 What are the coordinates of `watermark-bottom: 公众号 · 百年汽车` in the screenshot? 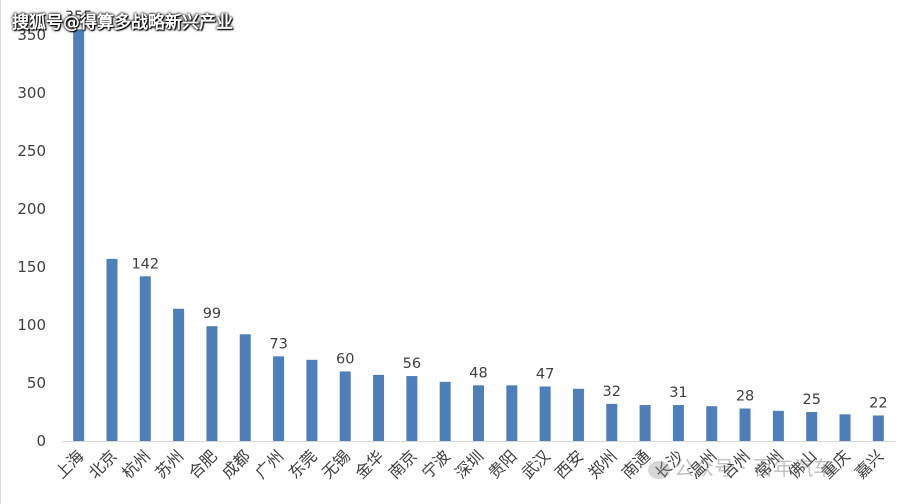 It's located at (740, 466).